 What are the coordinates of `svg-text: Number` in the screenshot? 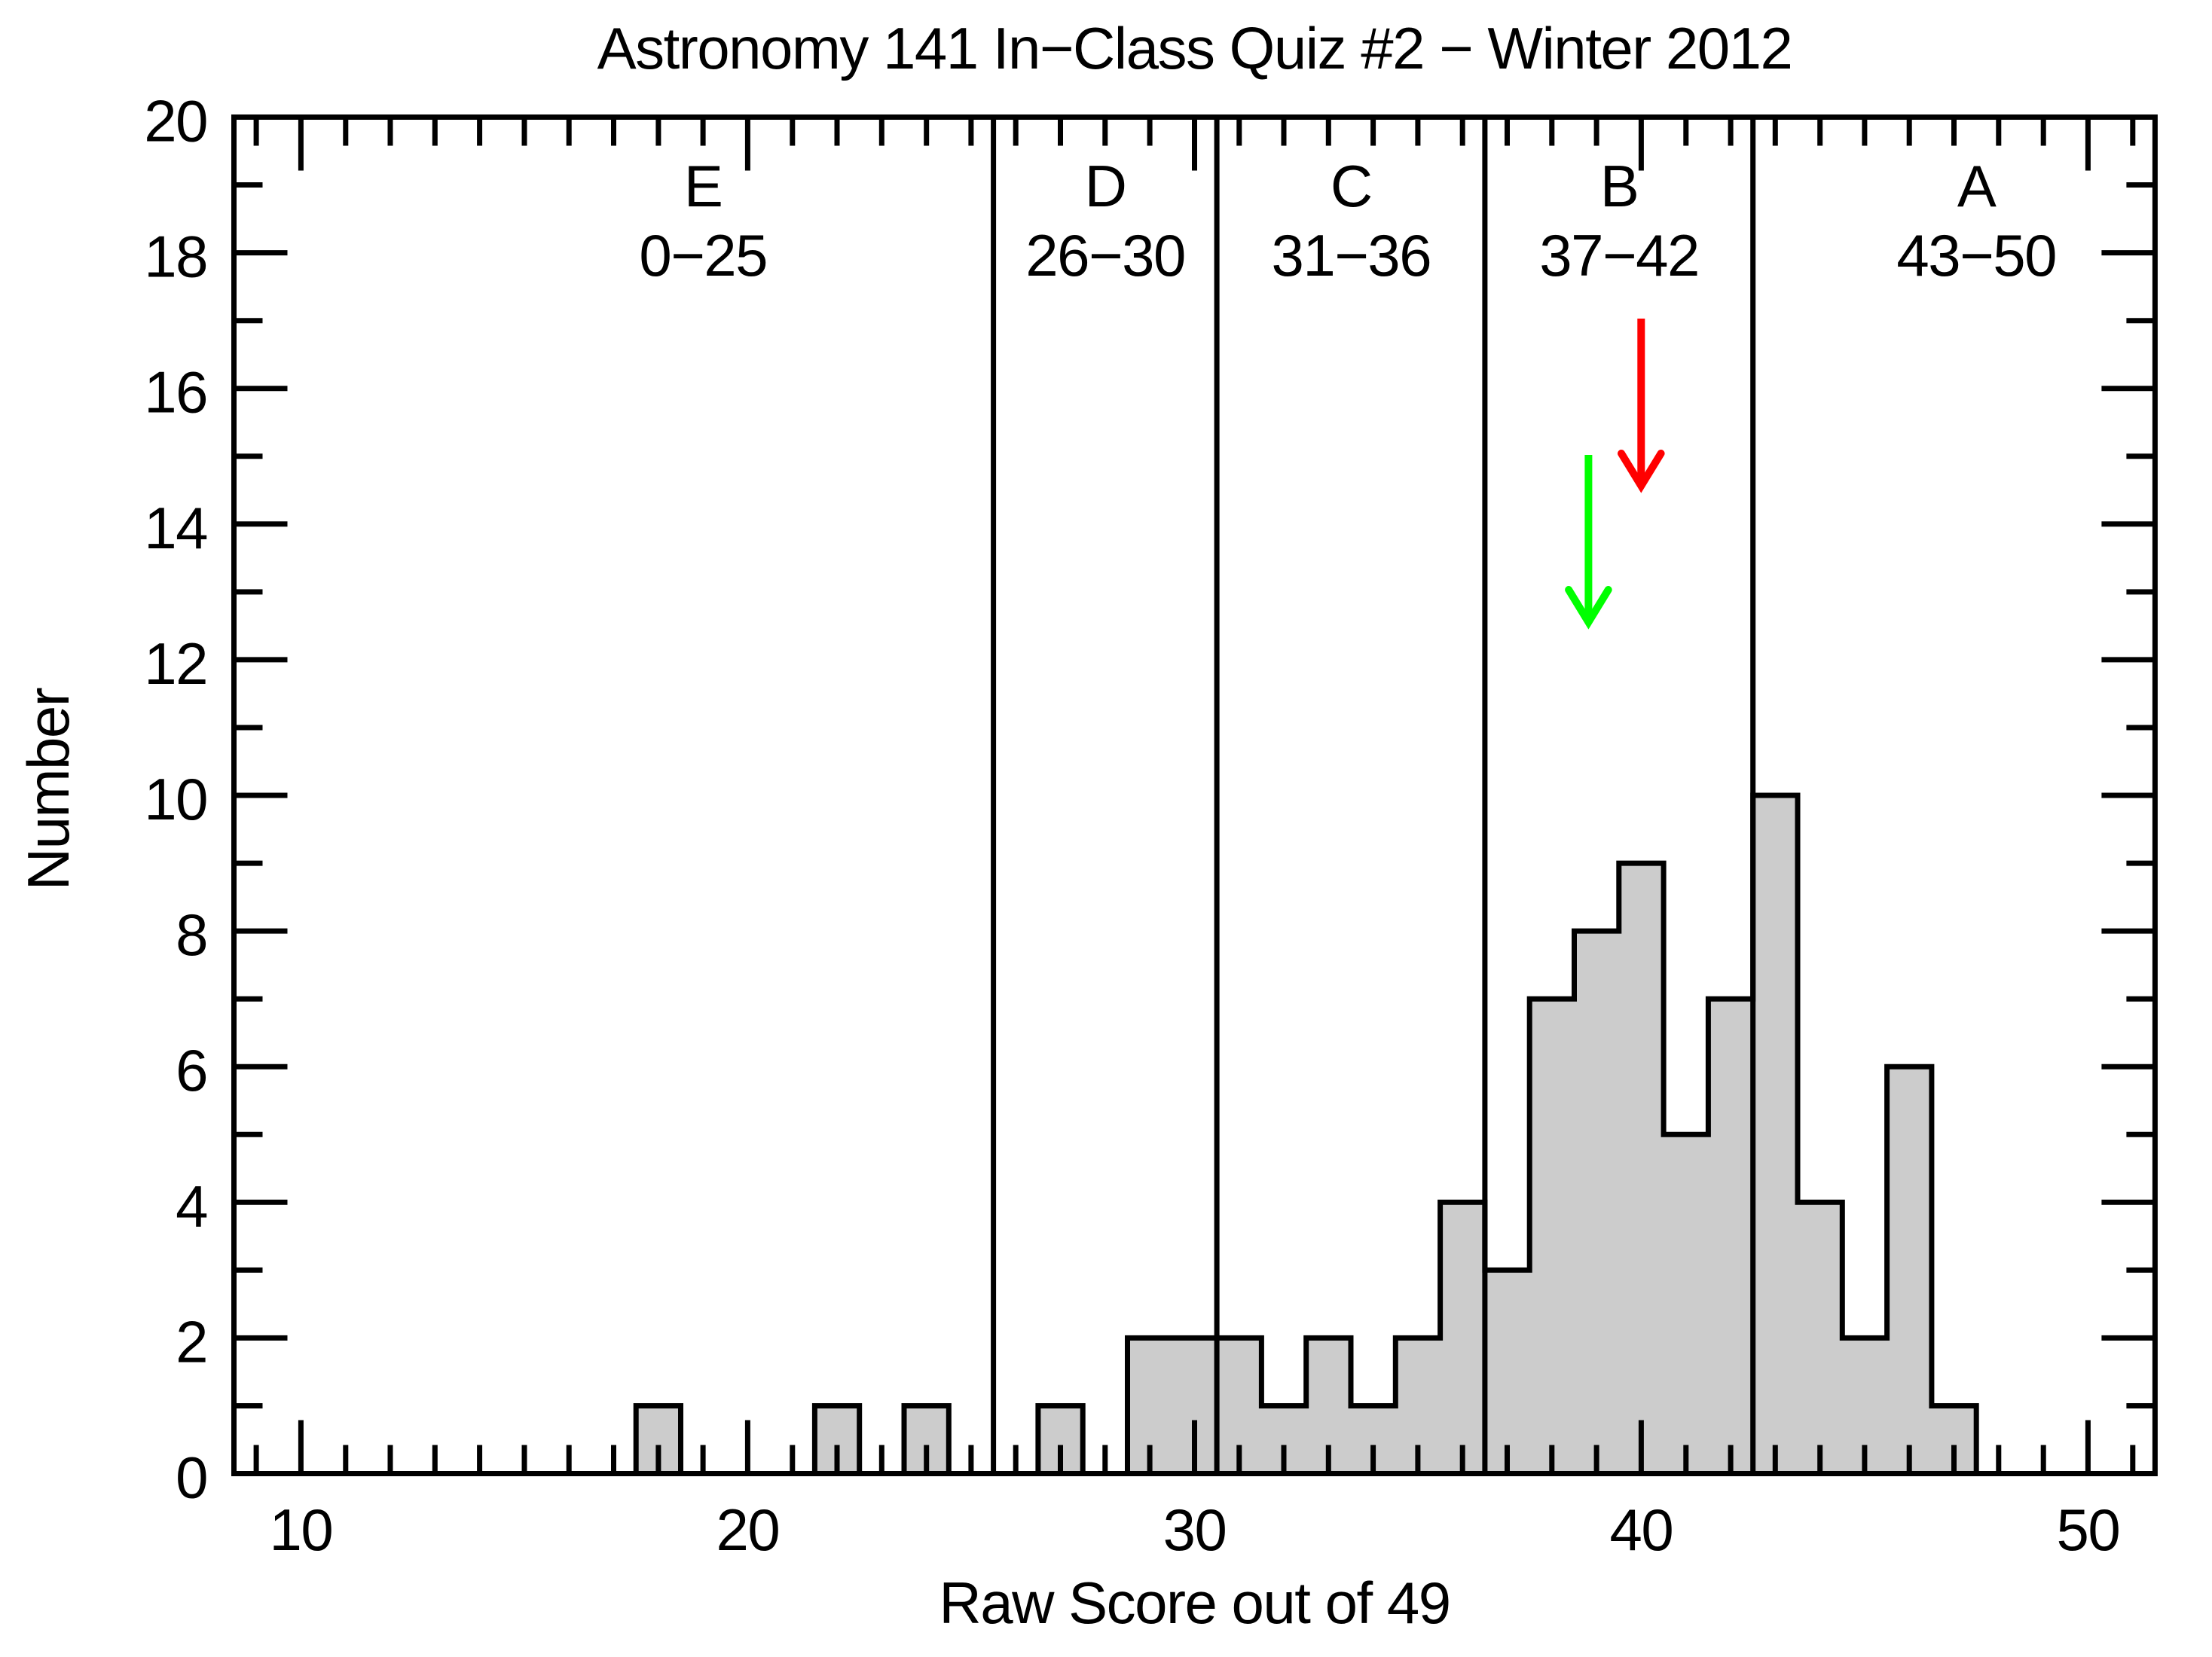 It's located at (48, 789).